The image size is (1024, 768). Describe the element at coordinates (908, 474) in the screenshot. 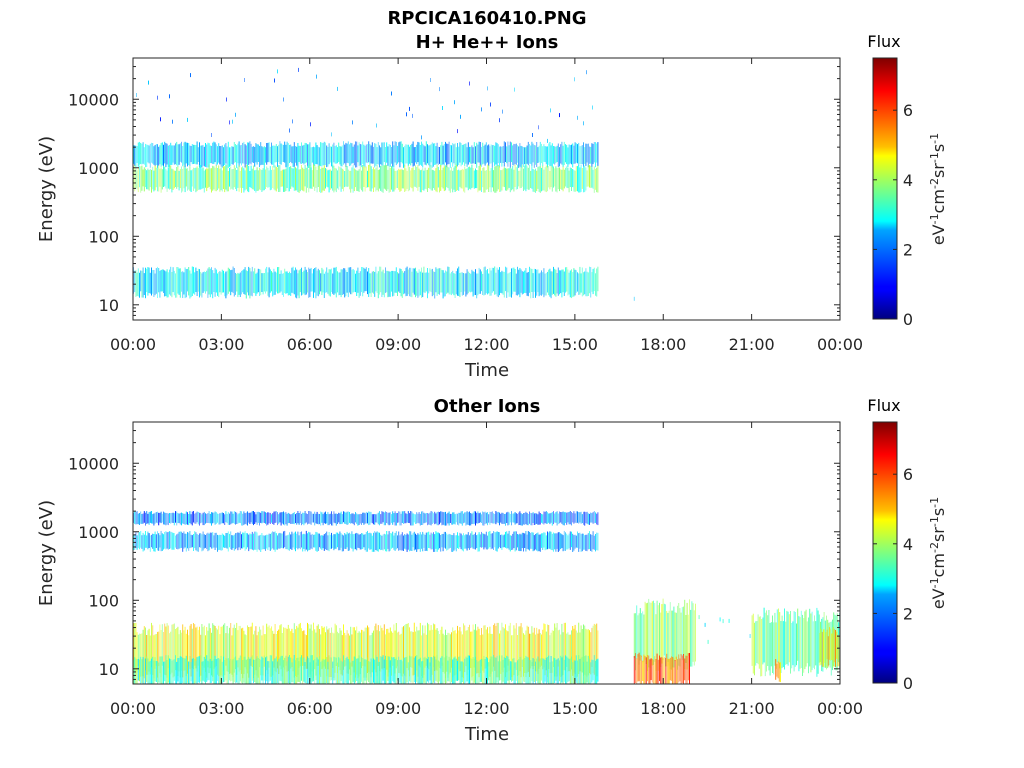

I see `colorbar-tick-label: 6` at that location.